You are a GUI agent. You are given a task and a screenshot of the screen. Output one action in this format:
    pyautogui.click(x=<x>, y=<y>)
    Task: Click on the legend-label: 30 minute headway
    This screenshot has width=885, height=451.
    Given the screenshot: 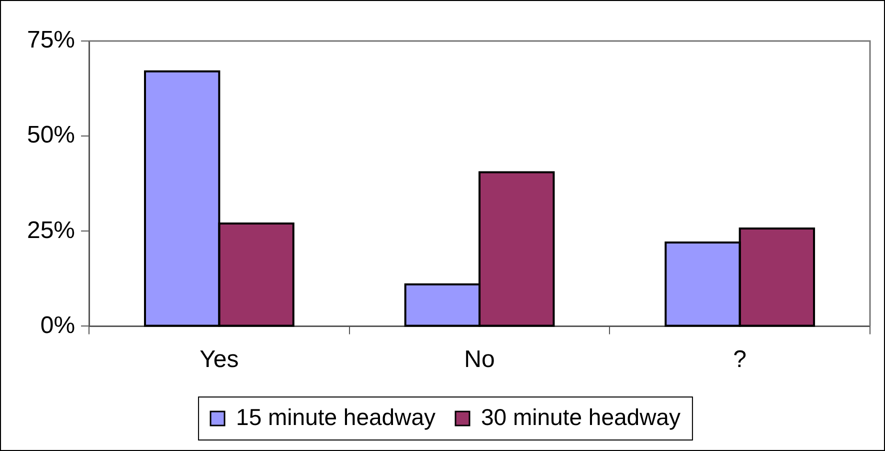 What is the action you would take?
    pyautogui.click(x=581, y=417)
    